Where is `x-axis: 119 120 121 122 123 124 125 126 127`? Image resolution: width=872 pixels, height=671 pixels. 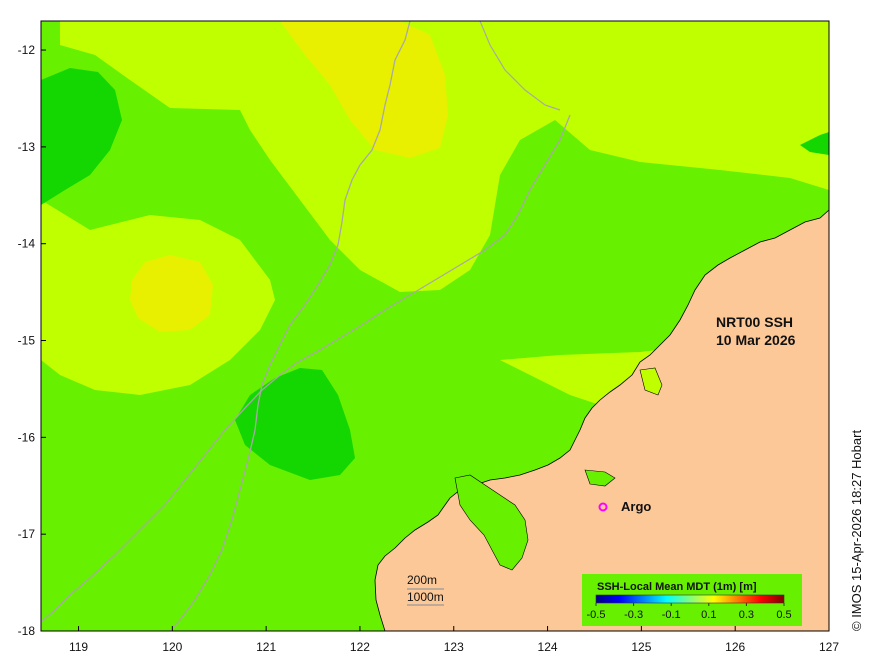 x-axis: 119 120 121 122 123 124 125 126 127 is located at coordinates (454, 640).